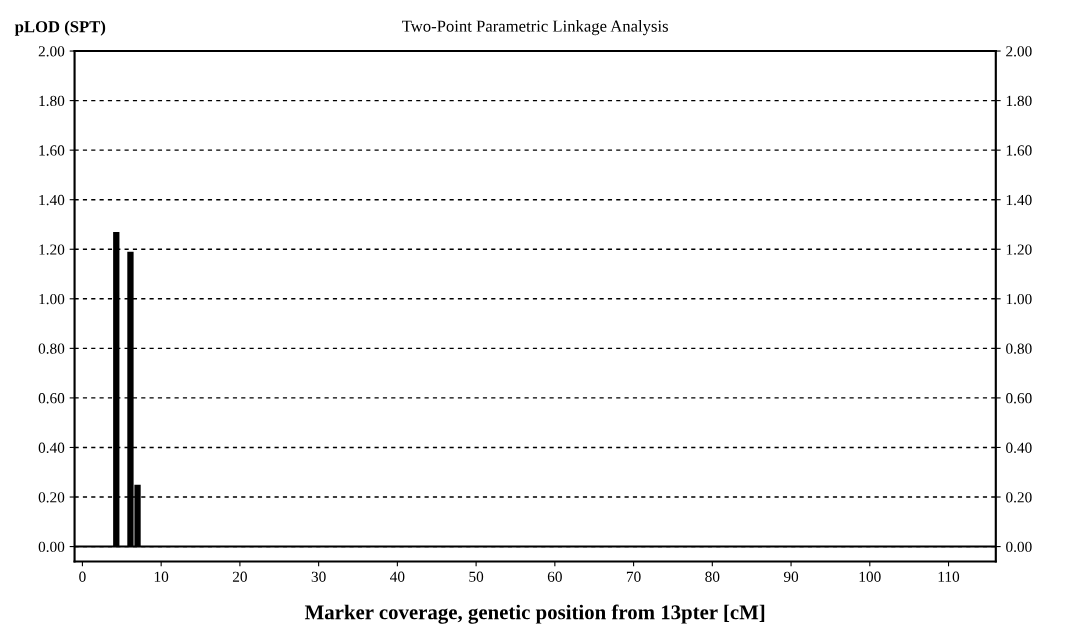 The height and width of the screenshot is (638, 1065). What do you see at coordinates (52, 150) in the screenshot?
I see `y-tick-label: 1.60` at bounding box center [52, 150].